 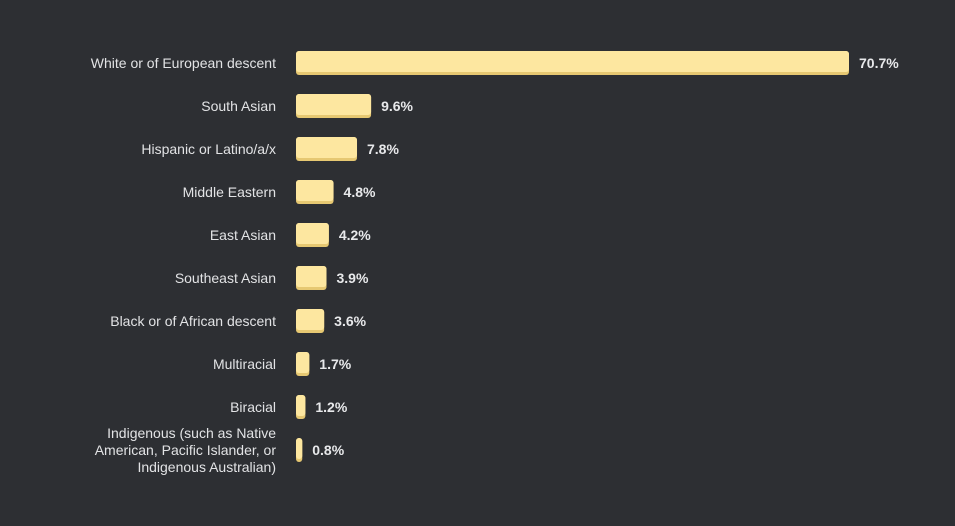 I want to click on category-label-line: South Asian, so click(x=238, y=106).